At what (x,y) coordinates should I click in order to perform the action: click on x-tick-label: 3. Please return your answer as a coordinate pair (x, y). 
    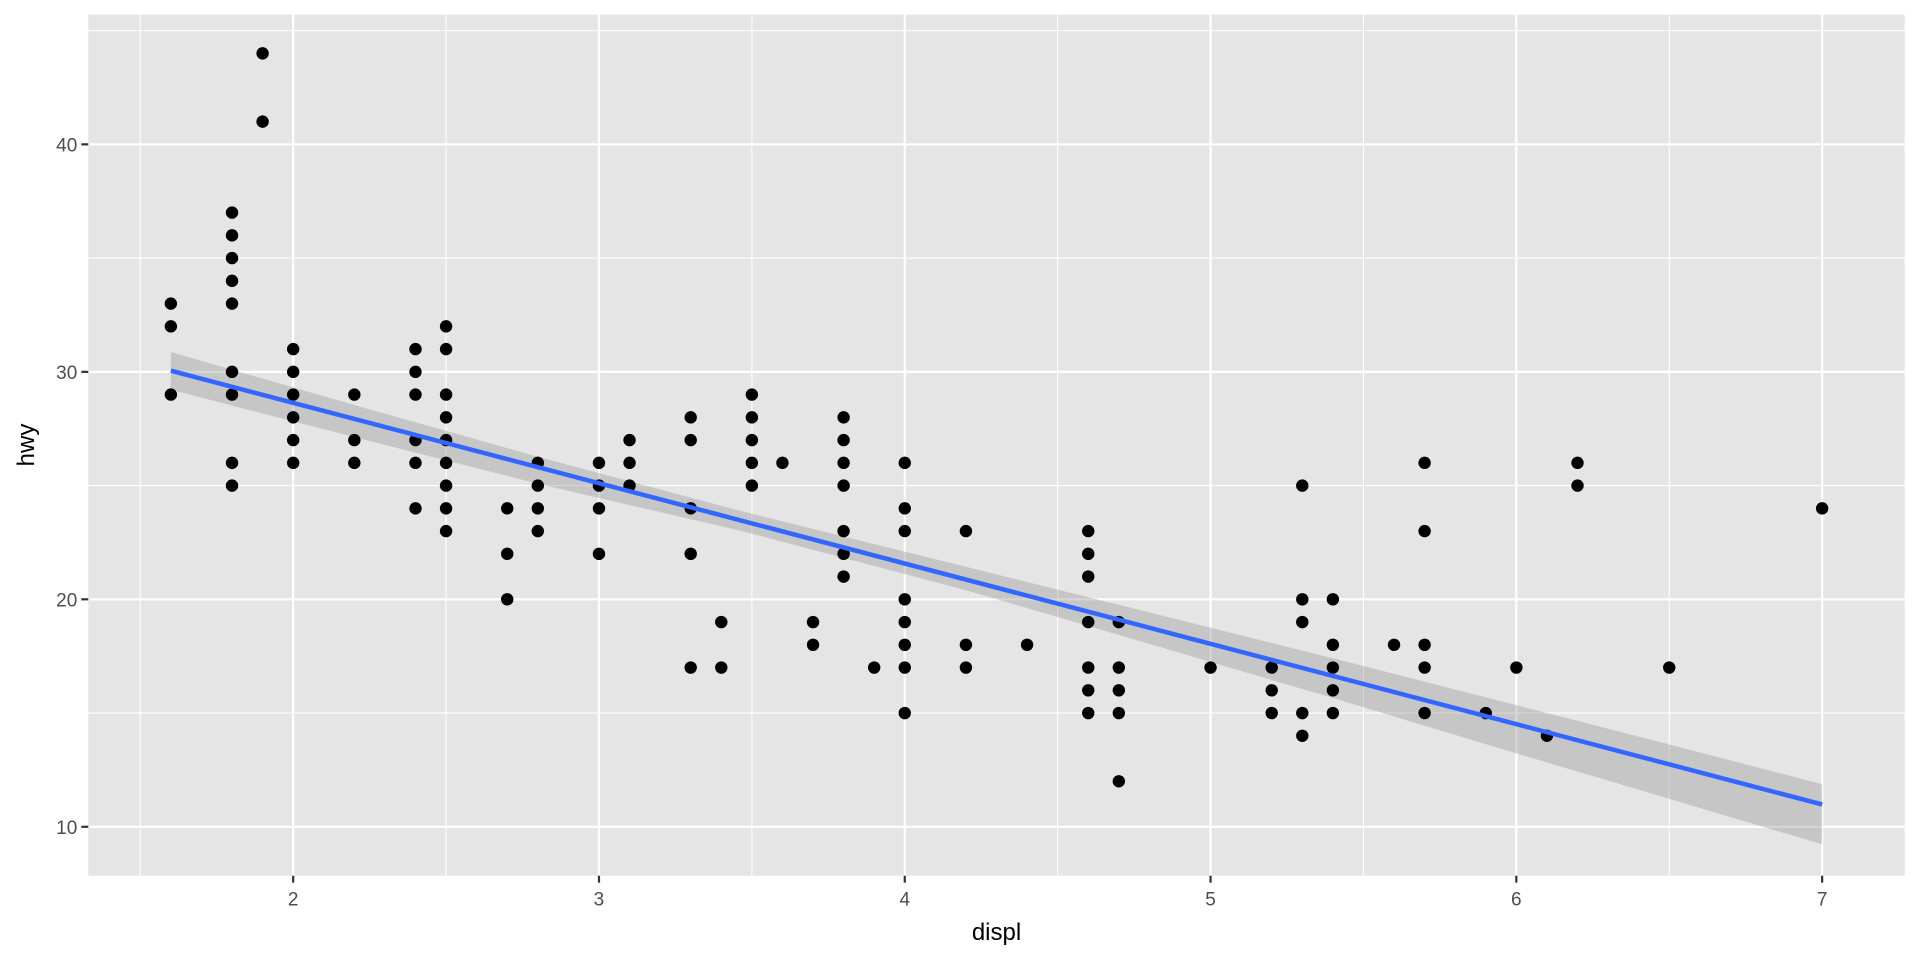
    Looking at the image, I should click on (599, 900).